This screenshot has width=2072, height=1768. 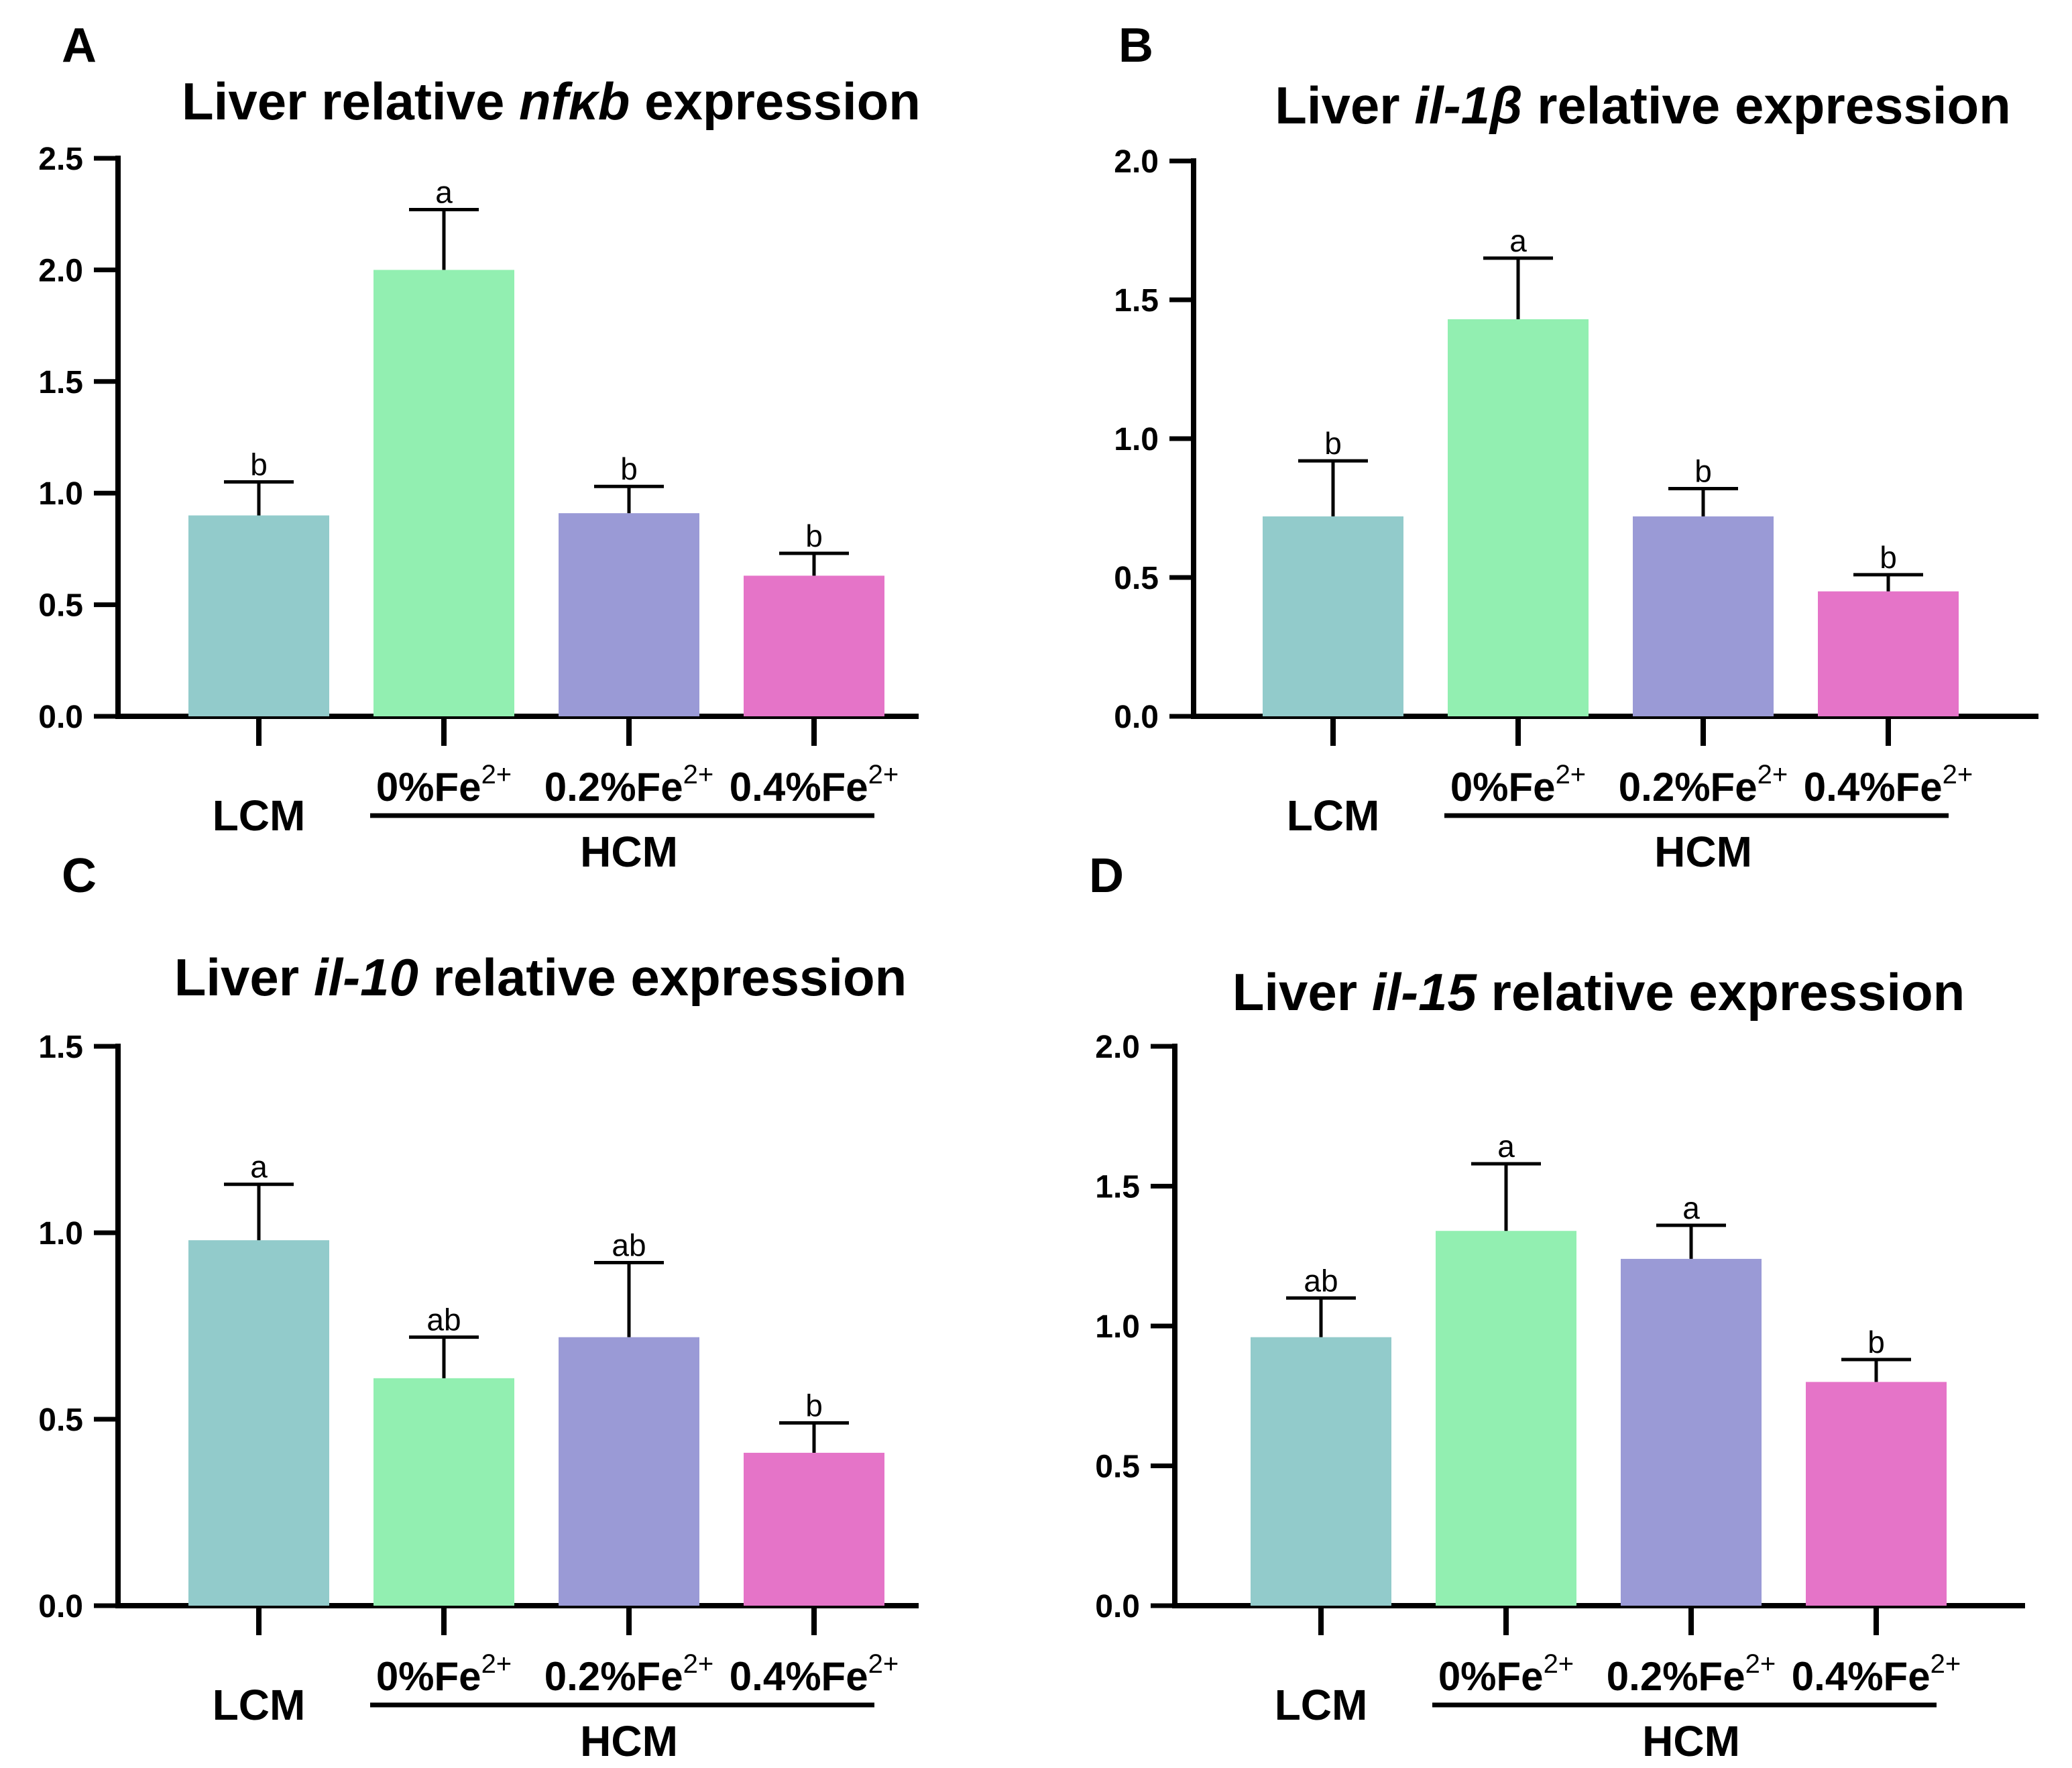 I want to click on chart-title: Liver il-1β relative expression, so click(x=1643, y=106).